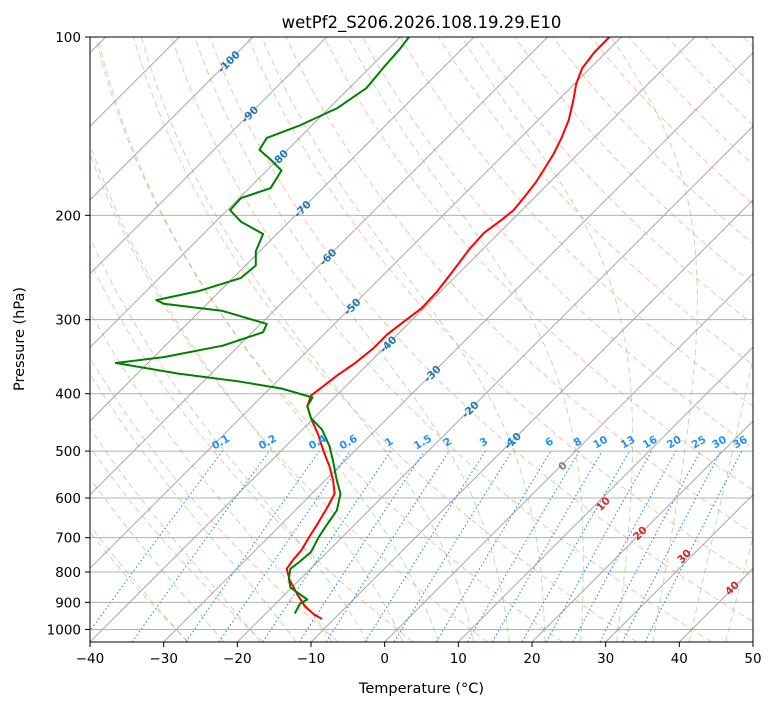 The height and width of the screenshot is (708, 775). I want to click on y-tick-label: 100, so click(68, 38).